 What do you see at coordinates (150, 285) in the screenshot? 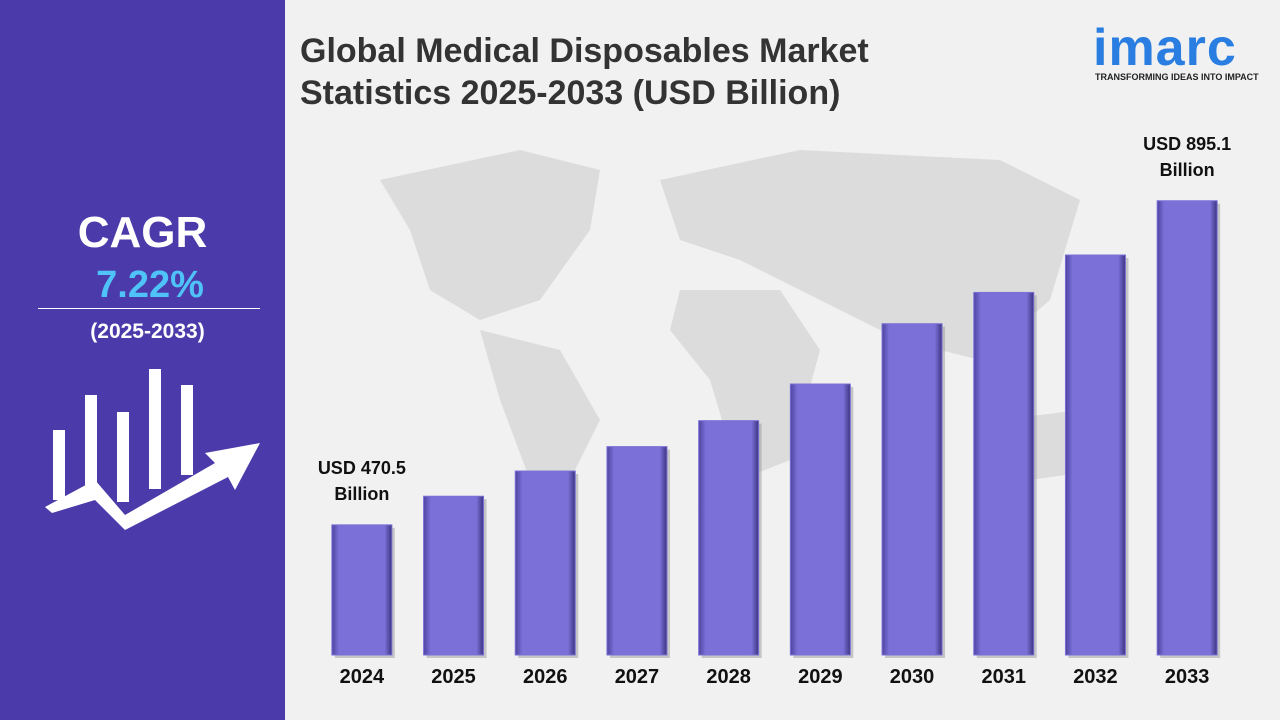
I see `cagr-value: 7.22%` at bounding box center [150, 285].